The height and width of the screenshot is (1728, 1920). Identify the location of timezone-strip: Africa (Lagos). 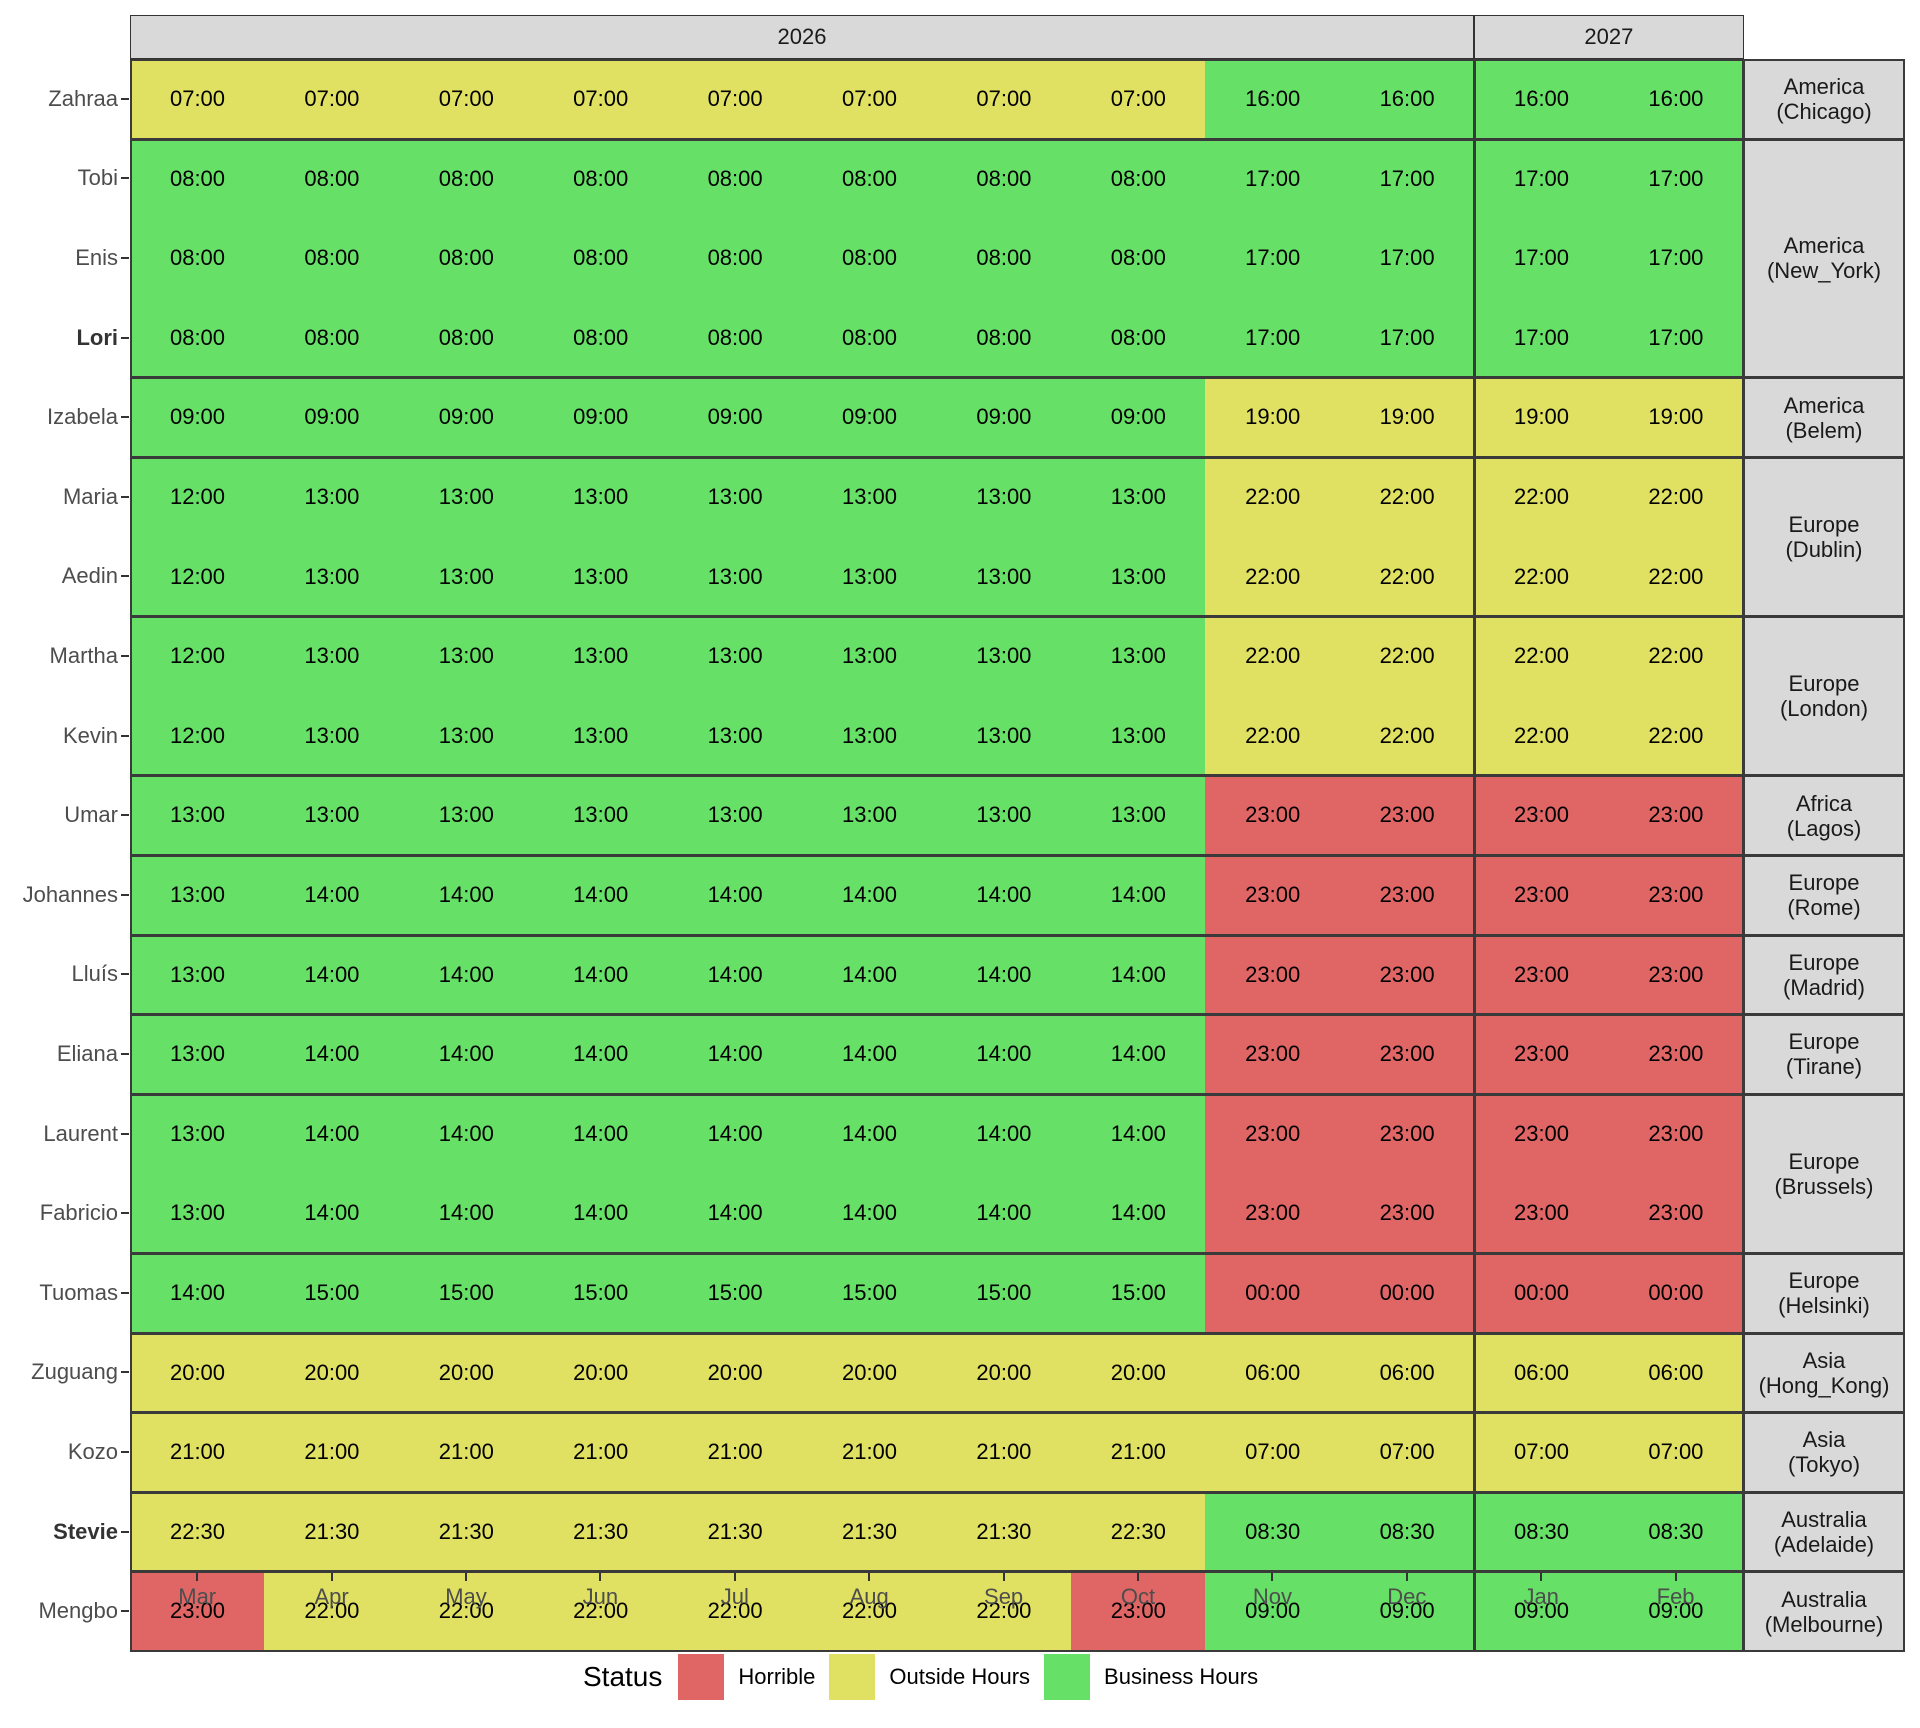
(1824, 815).